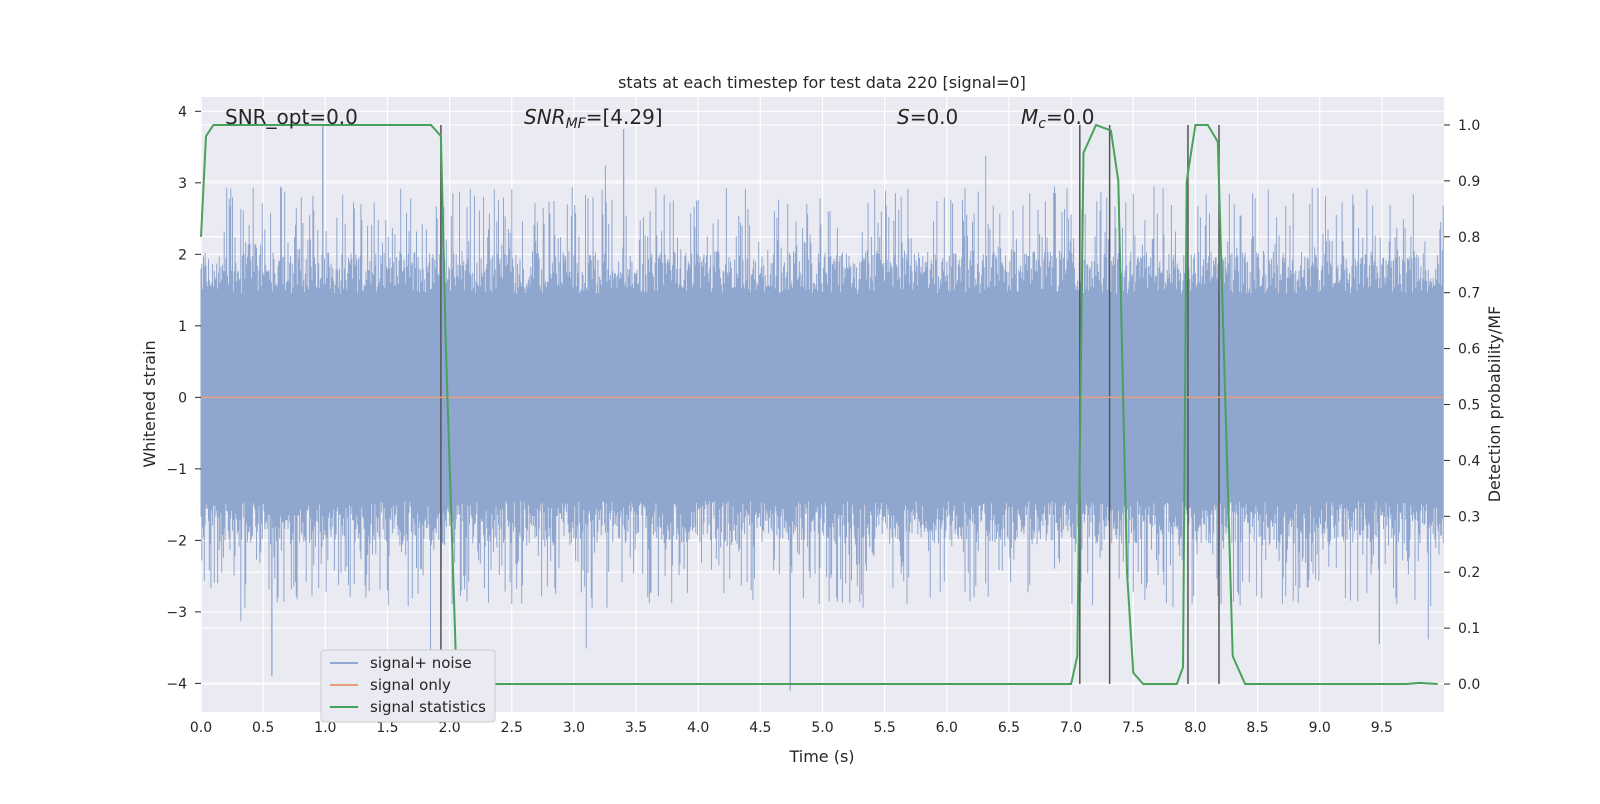  I want to click on x-tick-label: 5.5, so click(885, 728).